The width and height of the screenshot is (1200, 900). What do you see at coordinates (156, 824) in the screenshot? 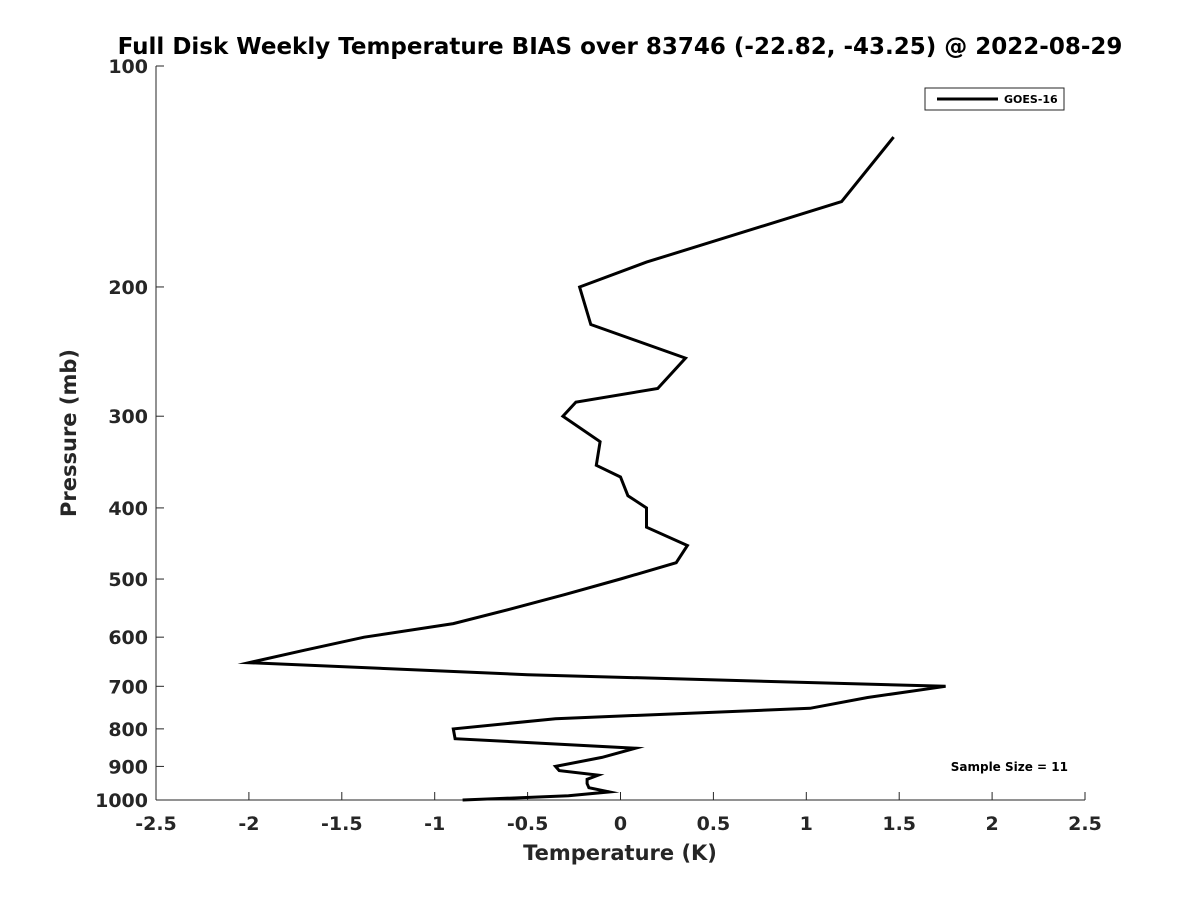
I see `x-tick-label: -2.5` at bounding box center [156, 824].